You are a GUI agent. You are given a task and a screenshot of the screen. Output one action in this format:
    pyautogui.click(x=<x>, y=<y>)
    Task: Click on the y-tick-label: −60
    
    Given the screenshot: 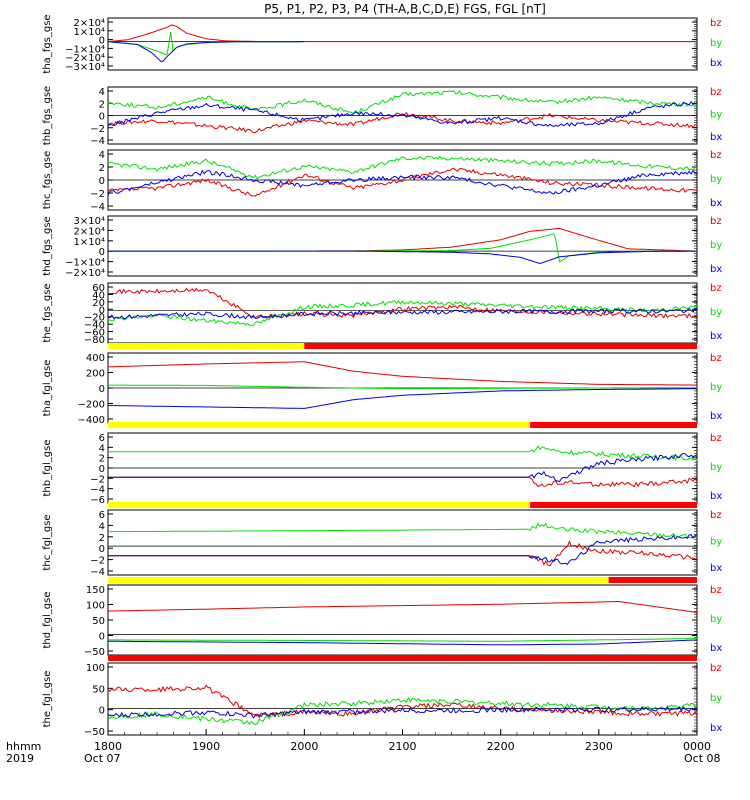 What is the action you would take?
    pyautogui.click(x=94, y=333)
    